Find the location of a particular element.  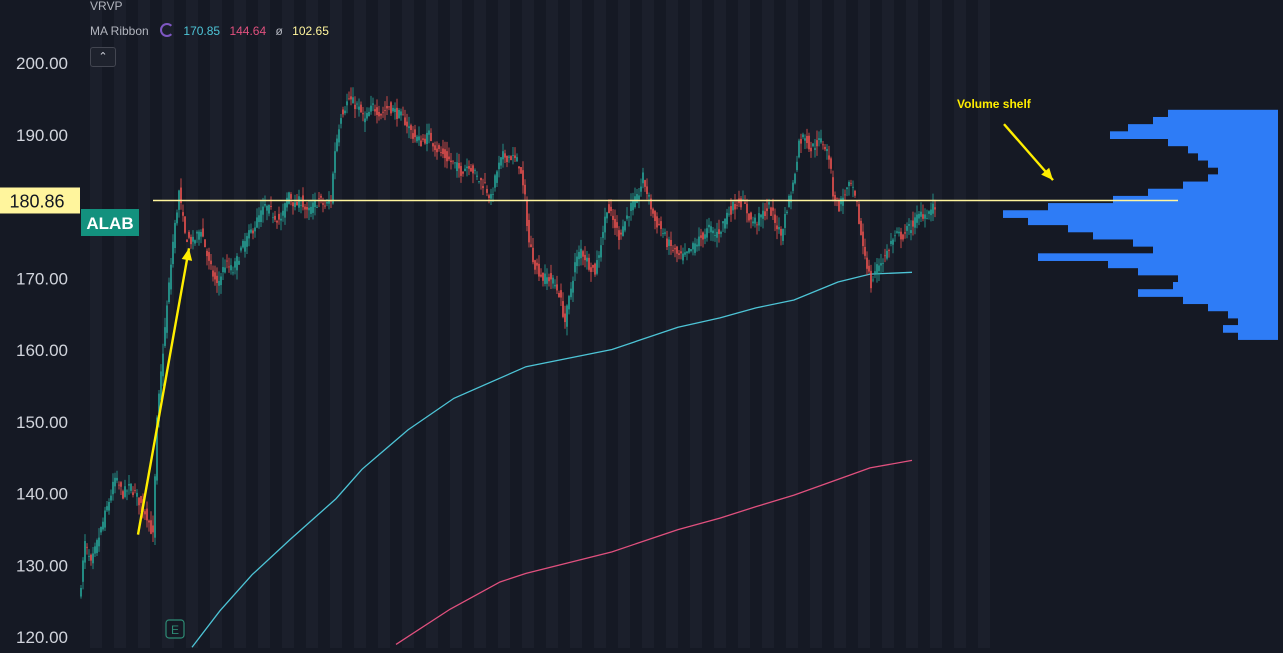

legend-row-ma-ribbon: MA Ribbon 170.85 144.64 ø 102.65 is located at coordinates (209, 30).